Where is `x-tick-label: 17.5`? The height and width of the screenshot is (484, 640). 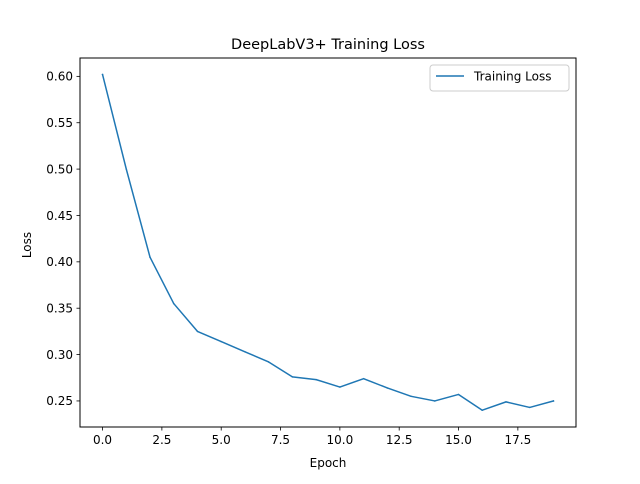
x-tick-label: 17.5 is located at coordinates (517, 440).